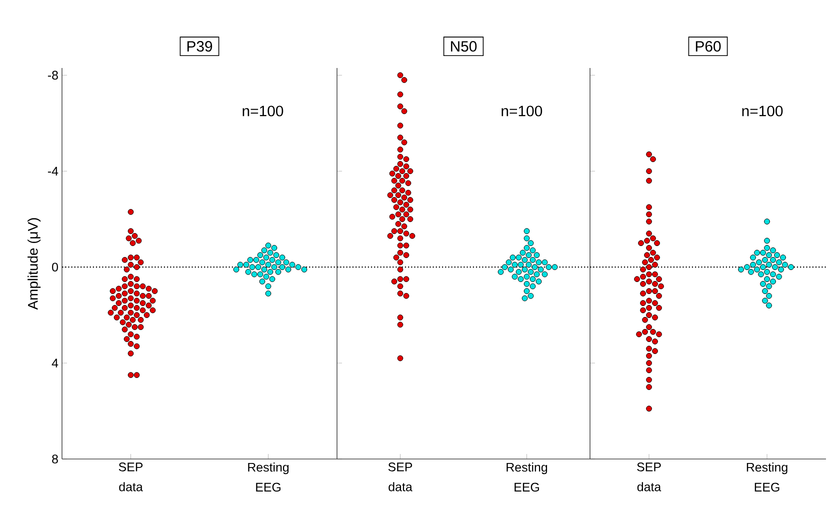  What do you see at coordinates (708, 46) in the screenshot?
I see `chart-title: P60` at bounding box center [708, 46].